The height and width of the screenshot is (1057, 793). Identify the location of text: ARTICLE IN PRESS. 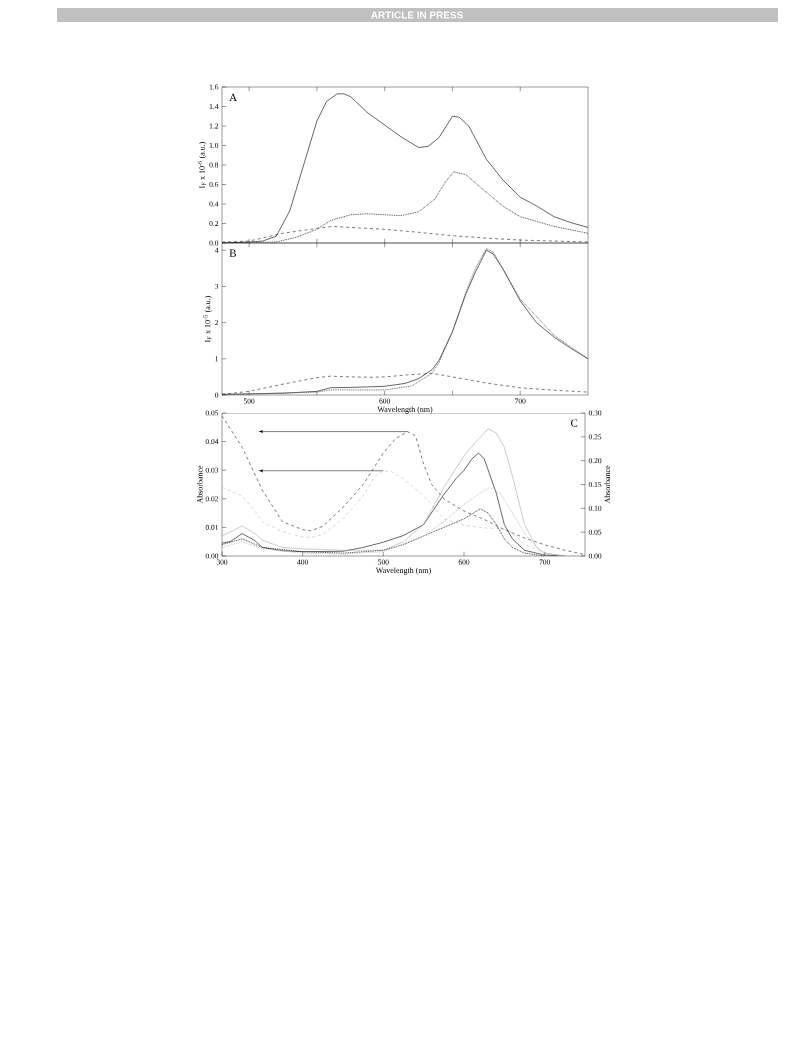
(417, 15).